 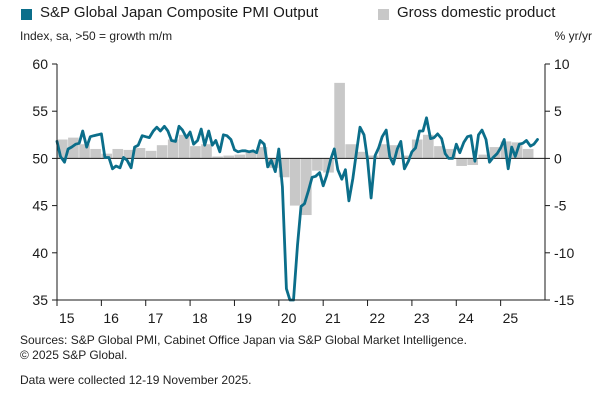 What do you see at coordinates (40, 253) in the screenshot?
I see `left-tick-label: 40` at bounding box center [40, 253].